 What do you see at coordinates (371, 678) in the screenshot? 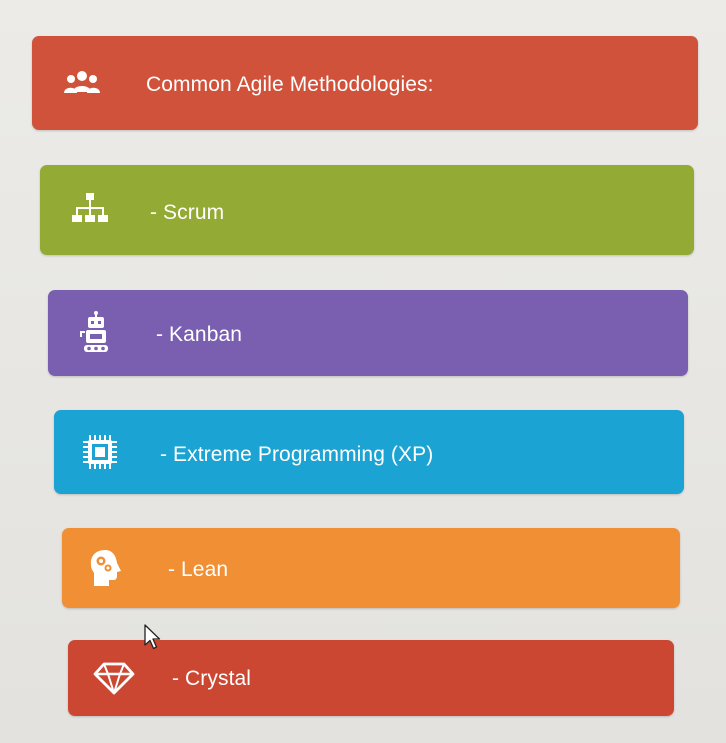
I see `methodology-item-crystal: - Crystal` at bounding box center [371, 678].